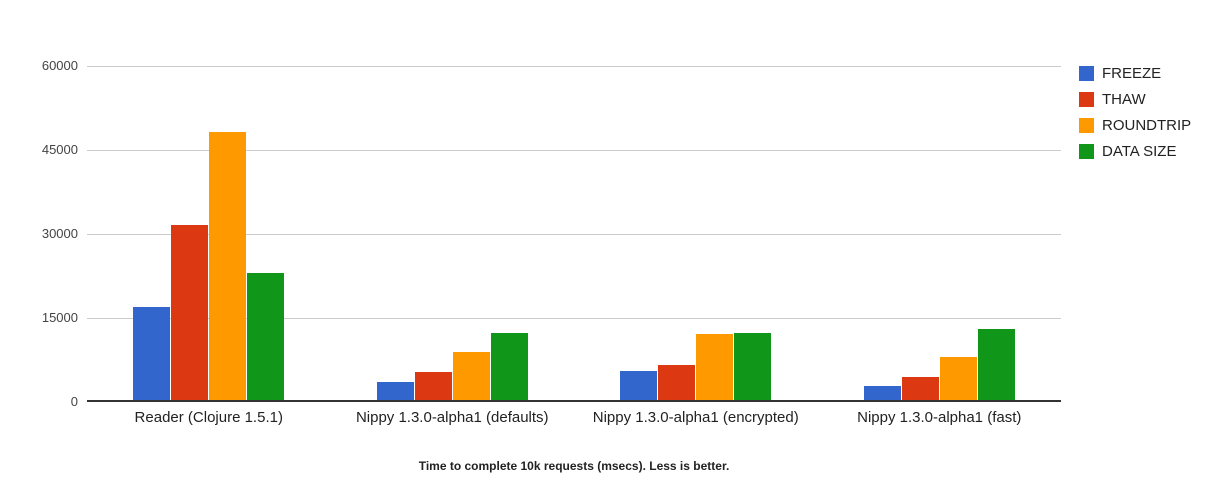 The image size is (1220, 489). Describe the element at coordinates (59, 149) in the screenshot. I see `y-tick-label: 45000` at that location.